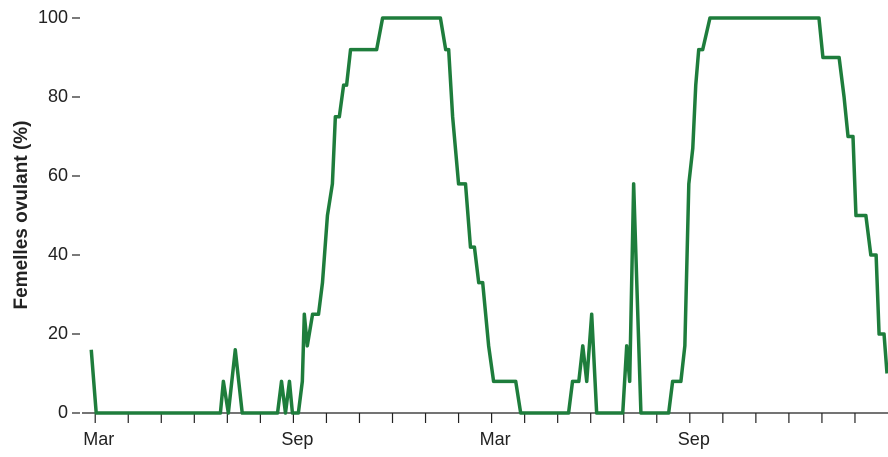 The height and width of the screenshot is (457, 888). What do you see at coordinates (58, 254) in the screenshot?
I see `y-tick-label: 40` at bounding box center [58, 254].